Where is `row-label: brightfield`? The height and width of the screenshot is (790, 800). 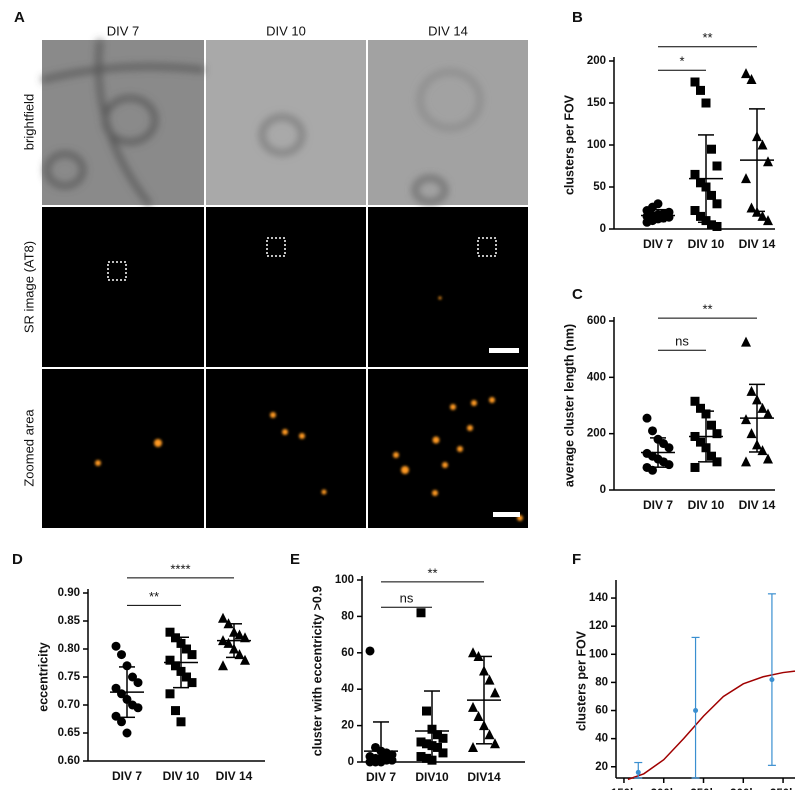
row-label: brightfield is located at coordinates (28, 122).